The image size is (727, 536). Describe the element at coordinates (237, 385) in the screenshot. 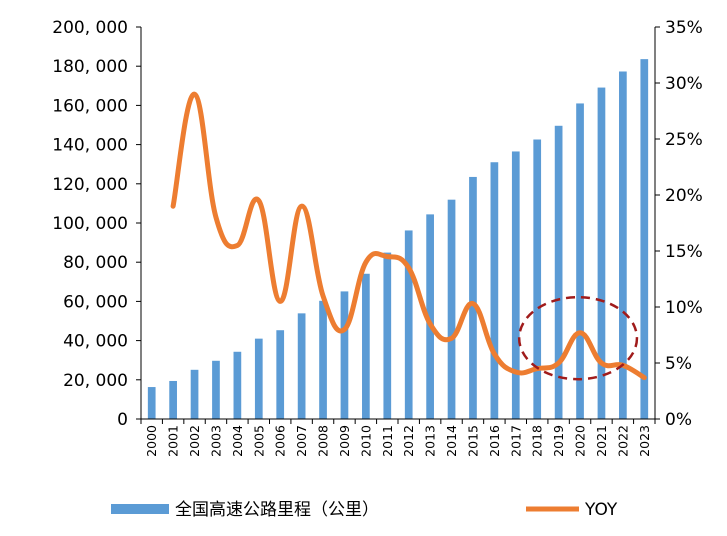

I see `bar-2004` at that location.